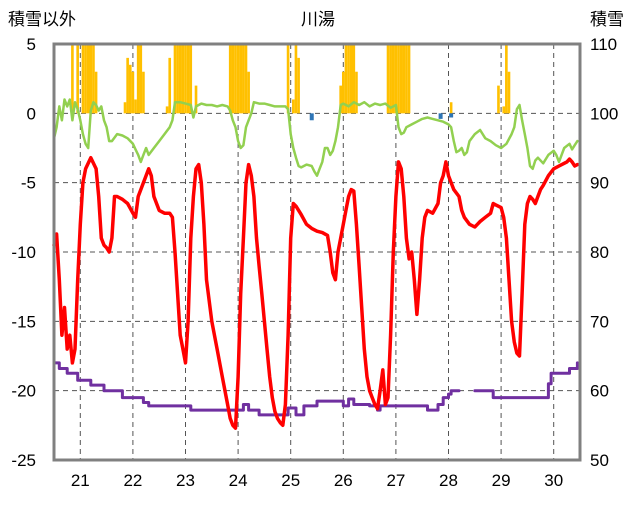  I want to click on right-y-tick-label: 100, so click(604, 113).